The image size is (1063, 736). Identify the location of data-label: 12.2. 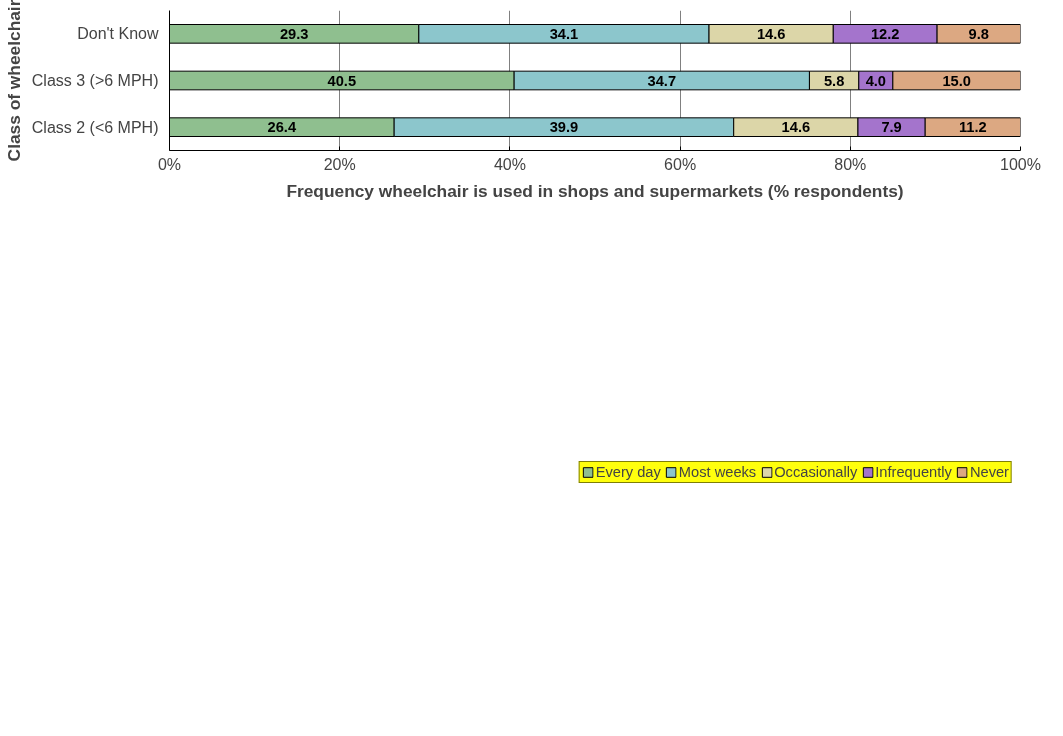
(885, 33).